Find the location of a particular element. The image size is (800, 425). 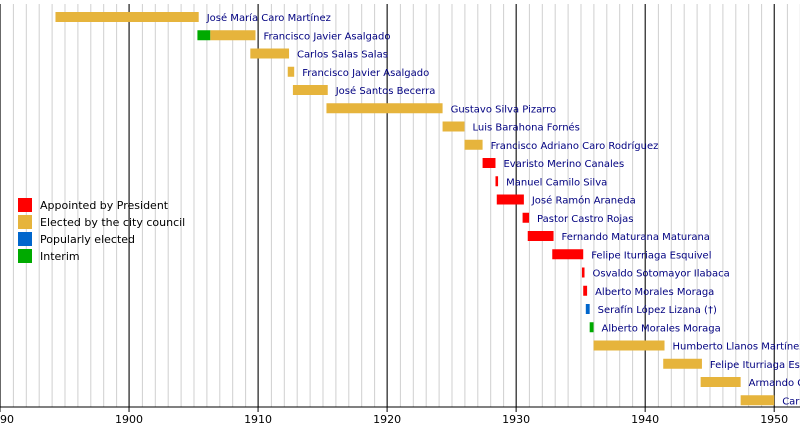

row-label: José Santos Becerra is located at coordinates (385, 91).